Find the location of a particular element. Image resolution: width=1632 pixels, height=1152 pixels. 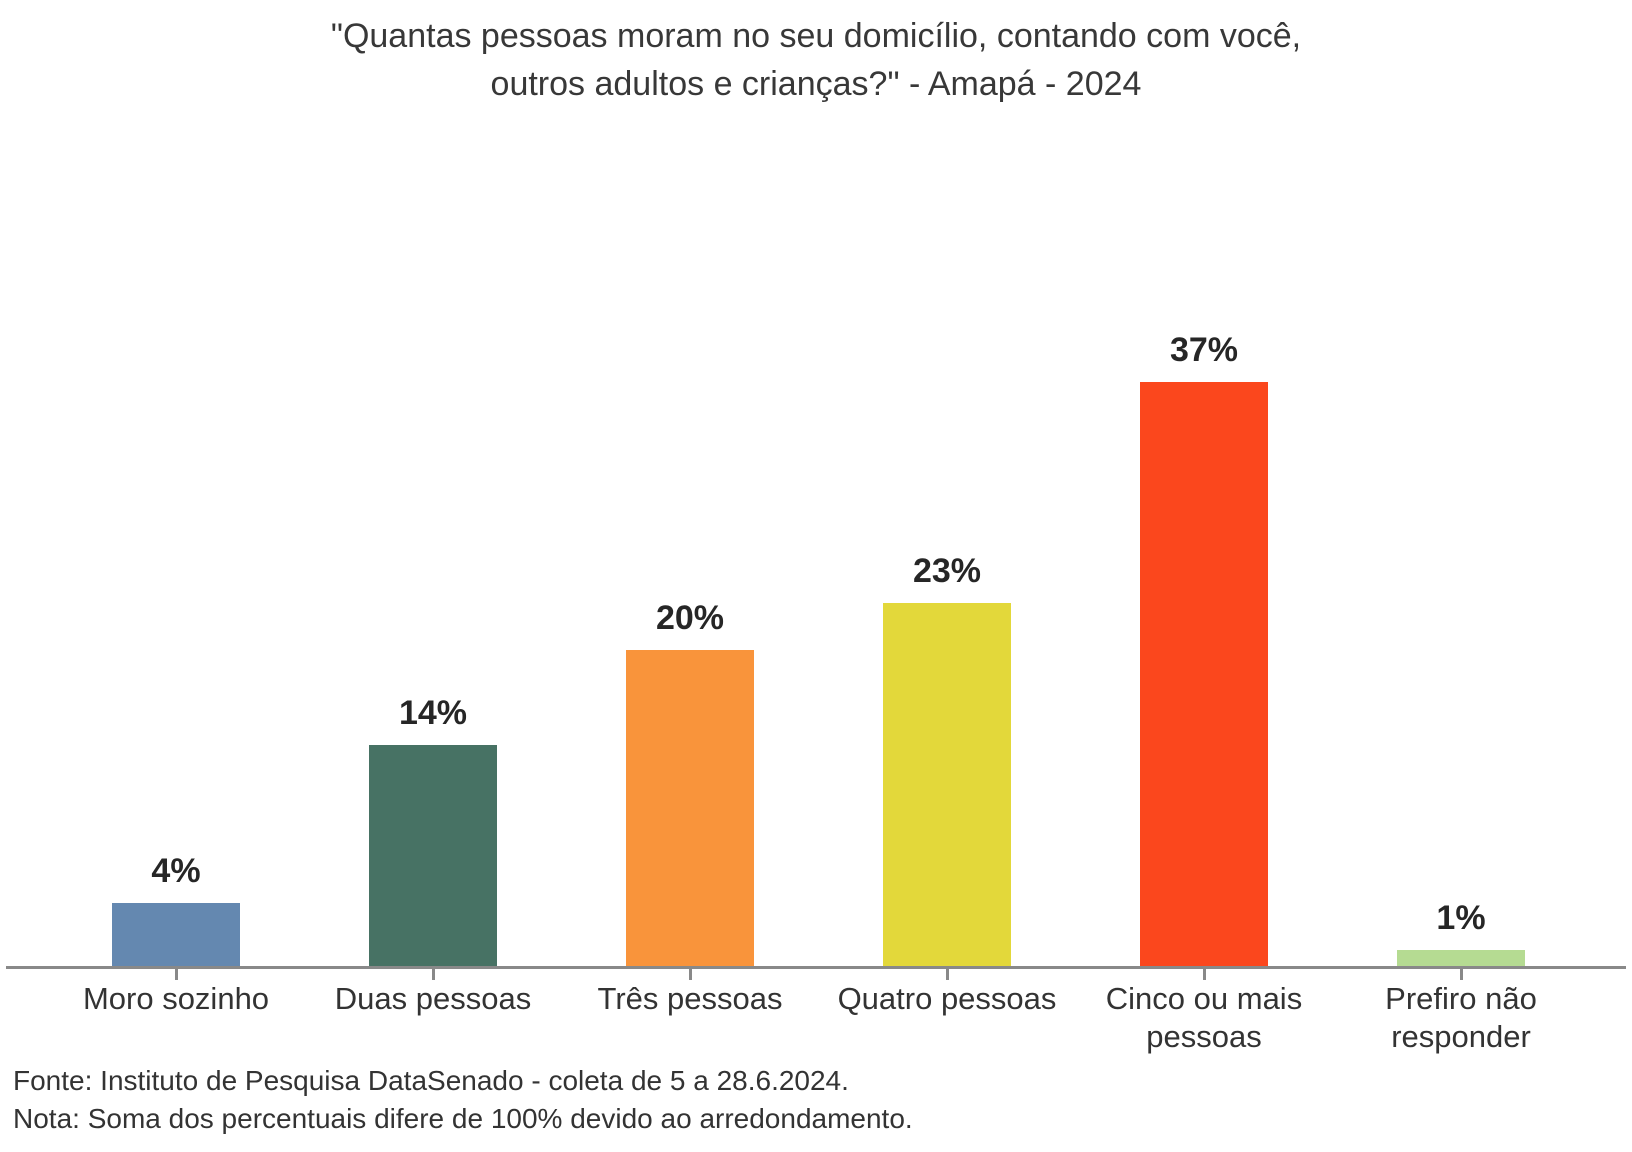

x-axis-line is located at coordinates (816, 967).